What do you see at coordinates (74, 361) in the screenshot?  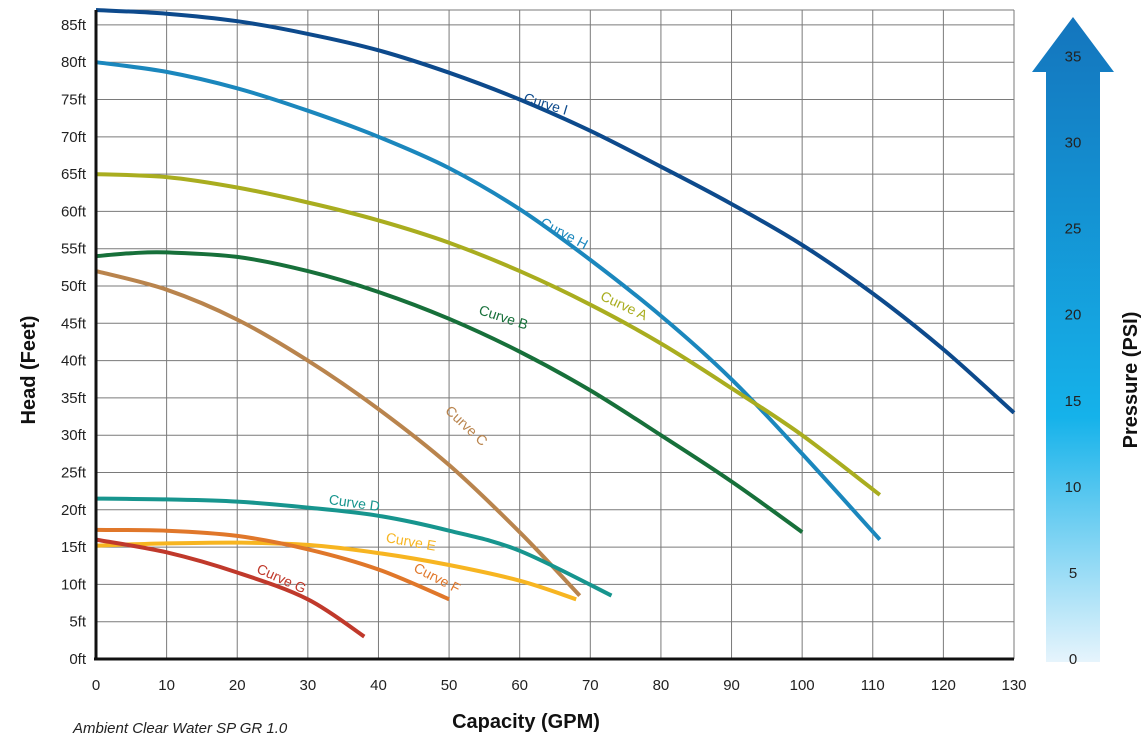 I see `y-tick-label: 40ft` at bounding box center [74, 361].